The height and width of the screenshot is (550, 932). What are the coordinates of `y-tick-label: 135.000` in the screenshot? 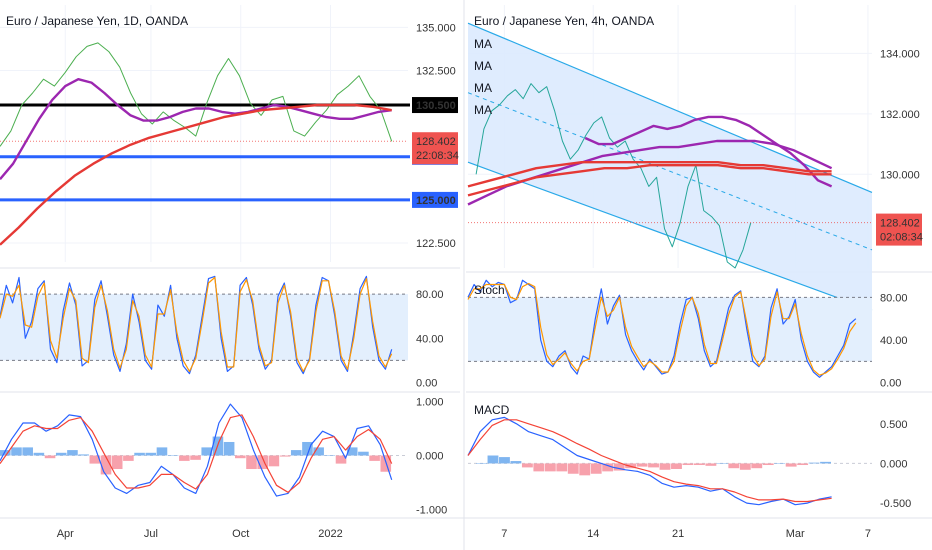 It's located at (436, 28).